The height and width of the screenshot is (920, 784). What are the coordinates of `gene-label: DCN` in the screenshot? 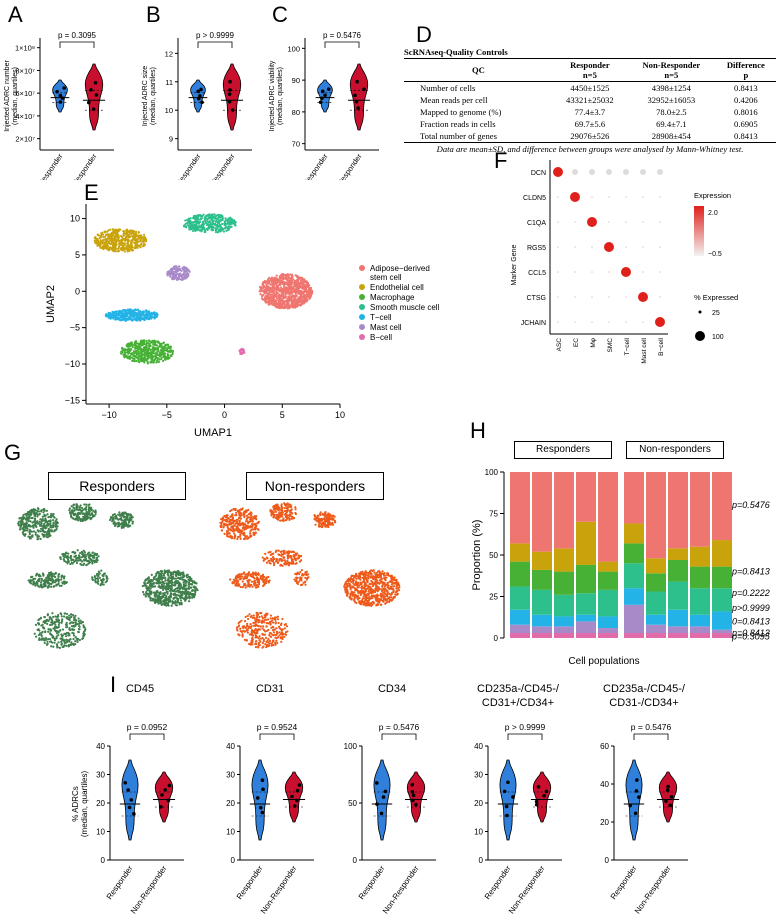 It's located at (538, 173).